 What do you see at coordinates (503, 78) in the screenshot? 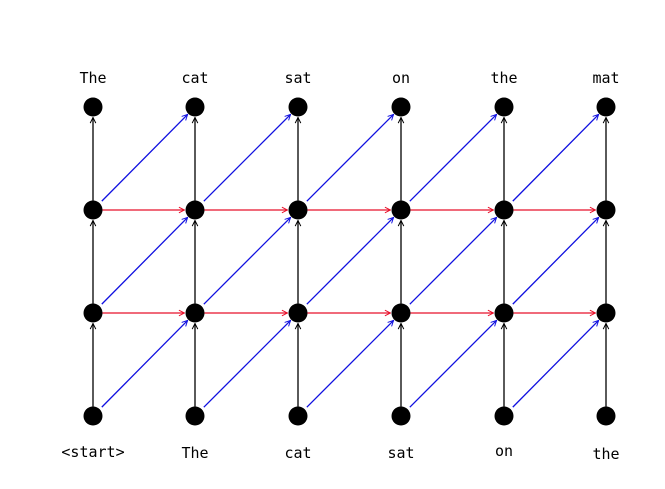
I see `top-word-label: the` at bounding box center [503, 78].